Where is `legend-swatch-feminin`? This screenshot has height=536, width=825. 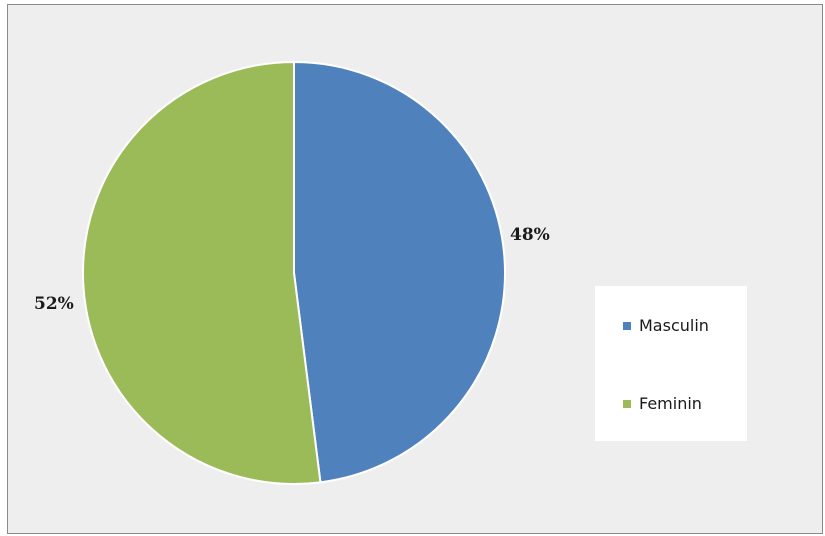
legend-swatch-feminin is located at coordinates (627, 403).